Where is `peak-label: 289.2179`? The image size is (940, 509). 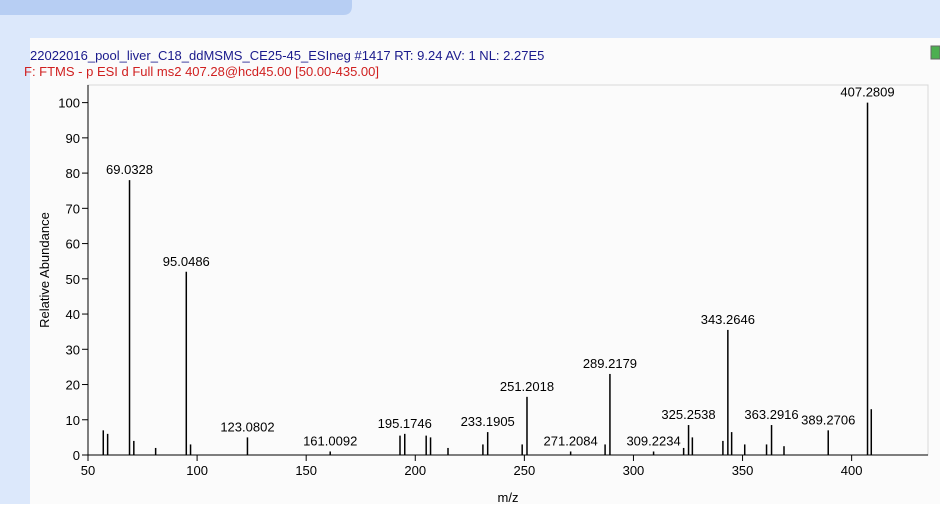
peak-label: 289.2179 is located at coordinates (610, 363).